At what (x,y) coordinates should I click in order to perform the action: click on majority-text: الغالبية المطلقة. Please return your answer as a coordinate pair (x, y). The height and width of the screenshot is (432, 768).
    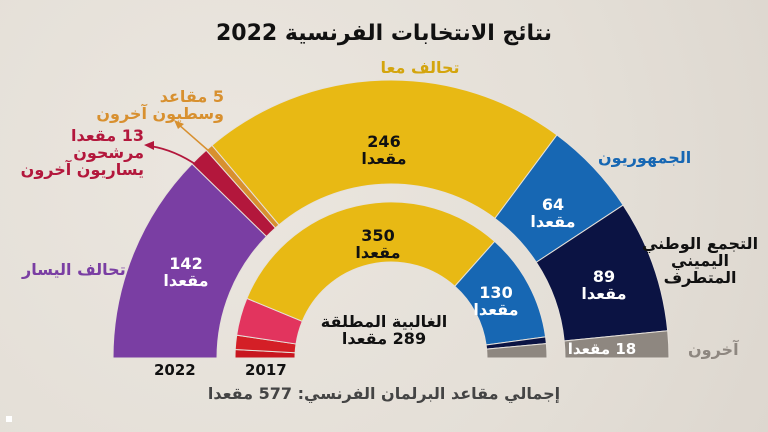
    Looking at the image, I should click on (384, 321).